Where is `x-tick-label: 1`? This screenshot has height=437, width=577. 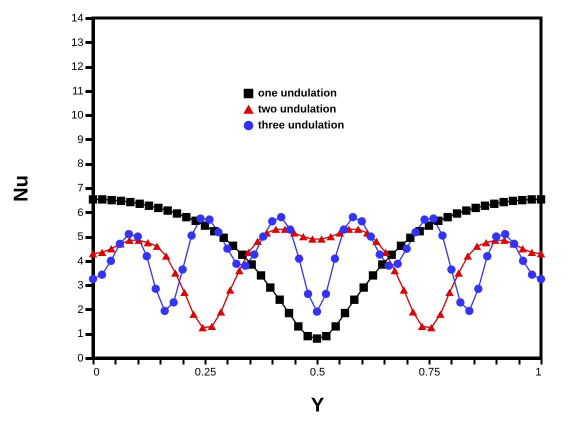
x-tick-label: 1 is located at coordinates (538, 372).